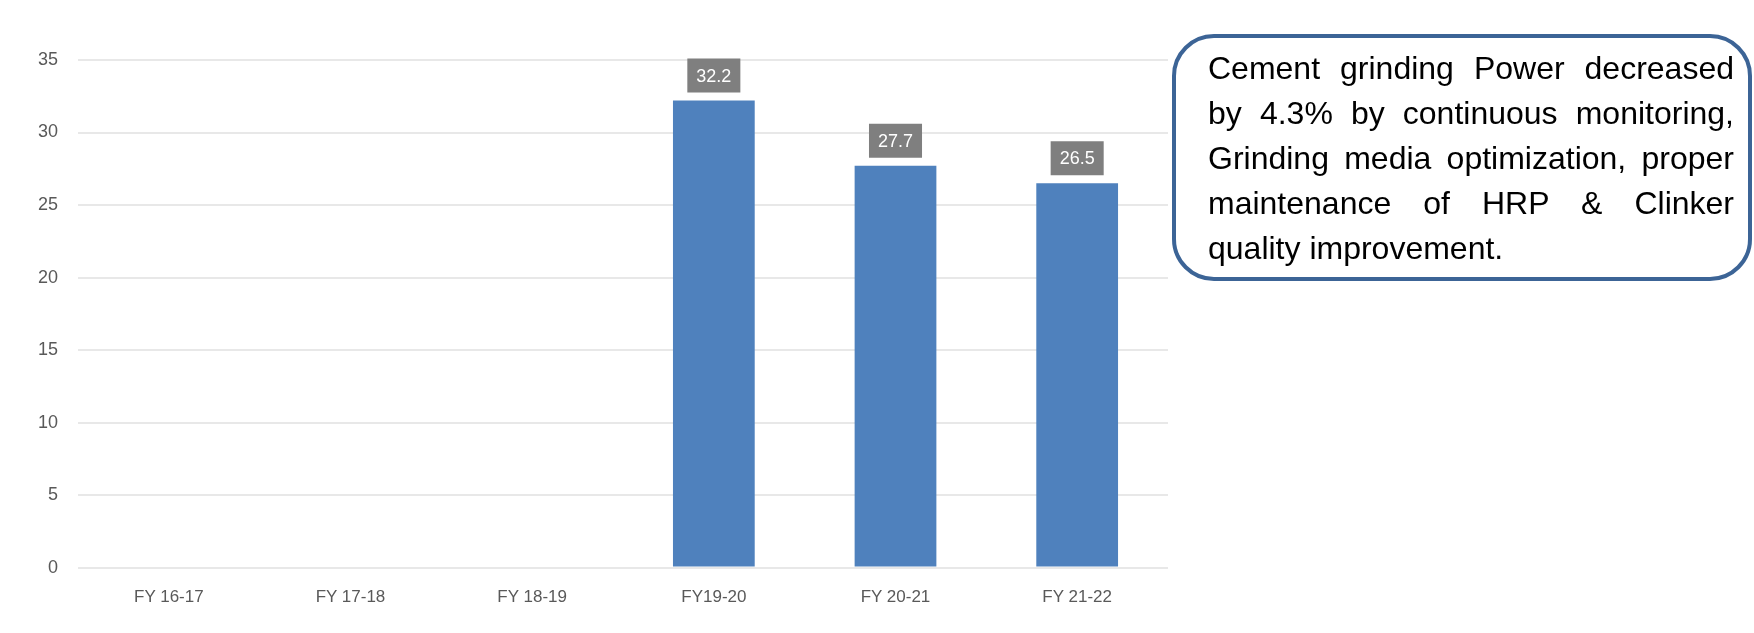 The width and height of the screenshot is (1754, 633). What do you see at coordinates (714, 597) in the screenshot?
I see `x-tick-label: FY19-20` at bounding box center [714, 597].